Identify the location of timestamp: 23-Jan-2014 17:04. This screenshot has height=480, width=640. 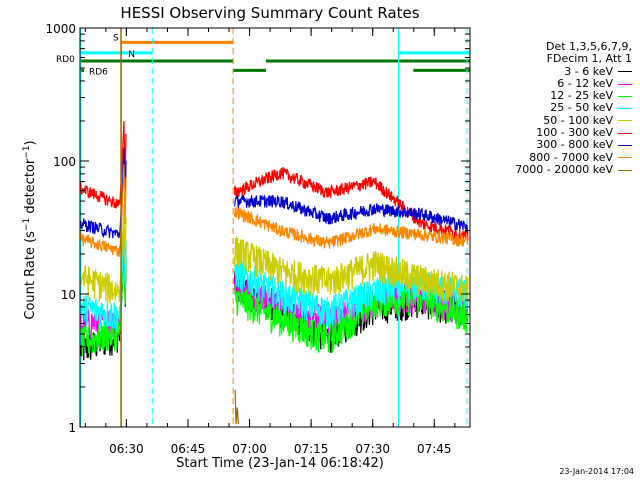
(596, 471).